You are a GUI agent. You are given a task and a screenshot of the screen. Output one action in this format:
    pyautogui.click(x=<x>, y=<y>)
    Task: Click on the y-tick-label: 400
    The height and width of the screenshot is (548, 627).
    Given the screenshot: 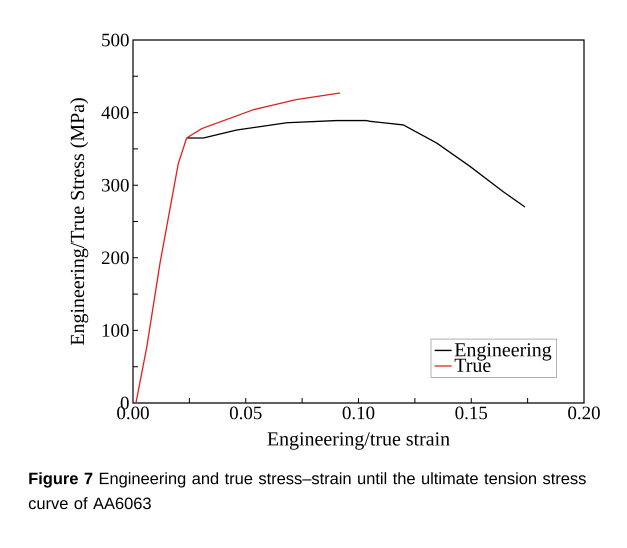 What is the action you would take?
    pyautogui.click(x=115, y=112)
    